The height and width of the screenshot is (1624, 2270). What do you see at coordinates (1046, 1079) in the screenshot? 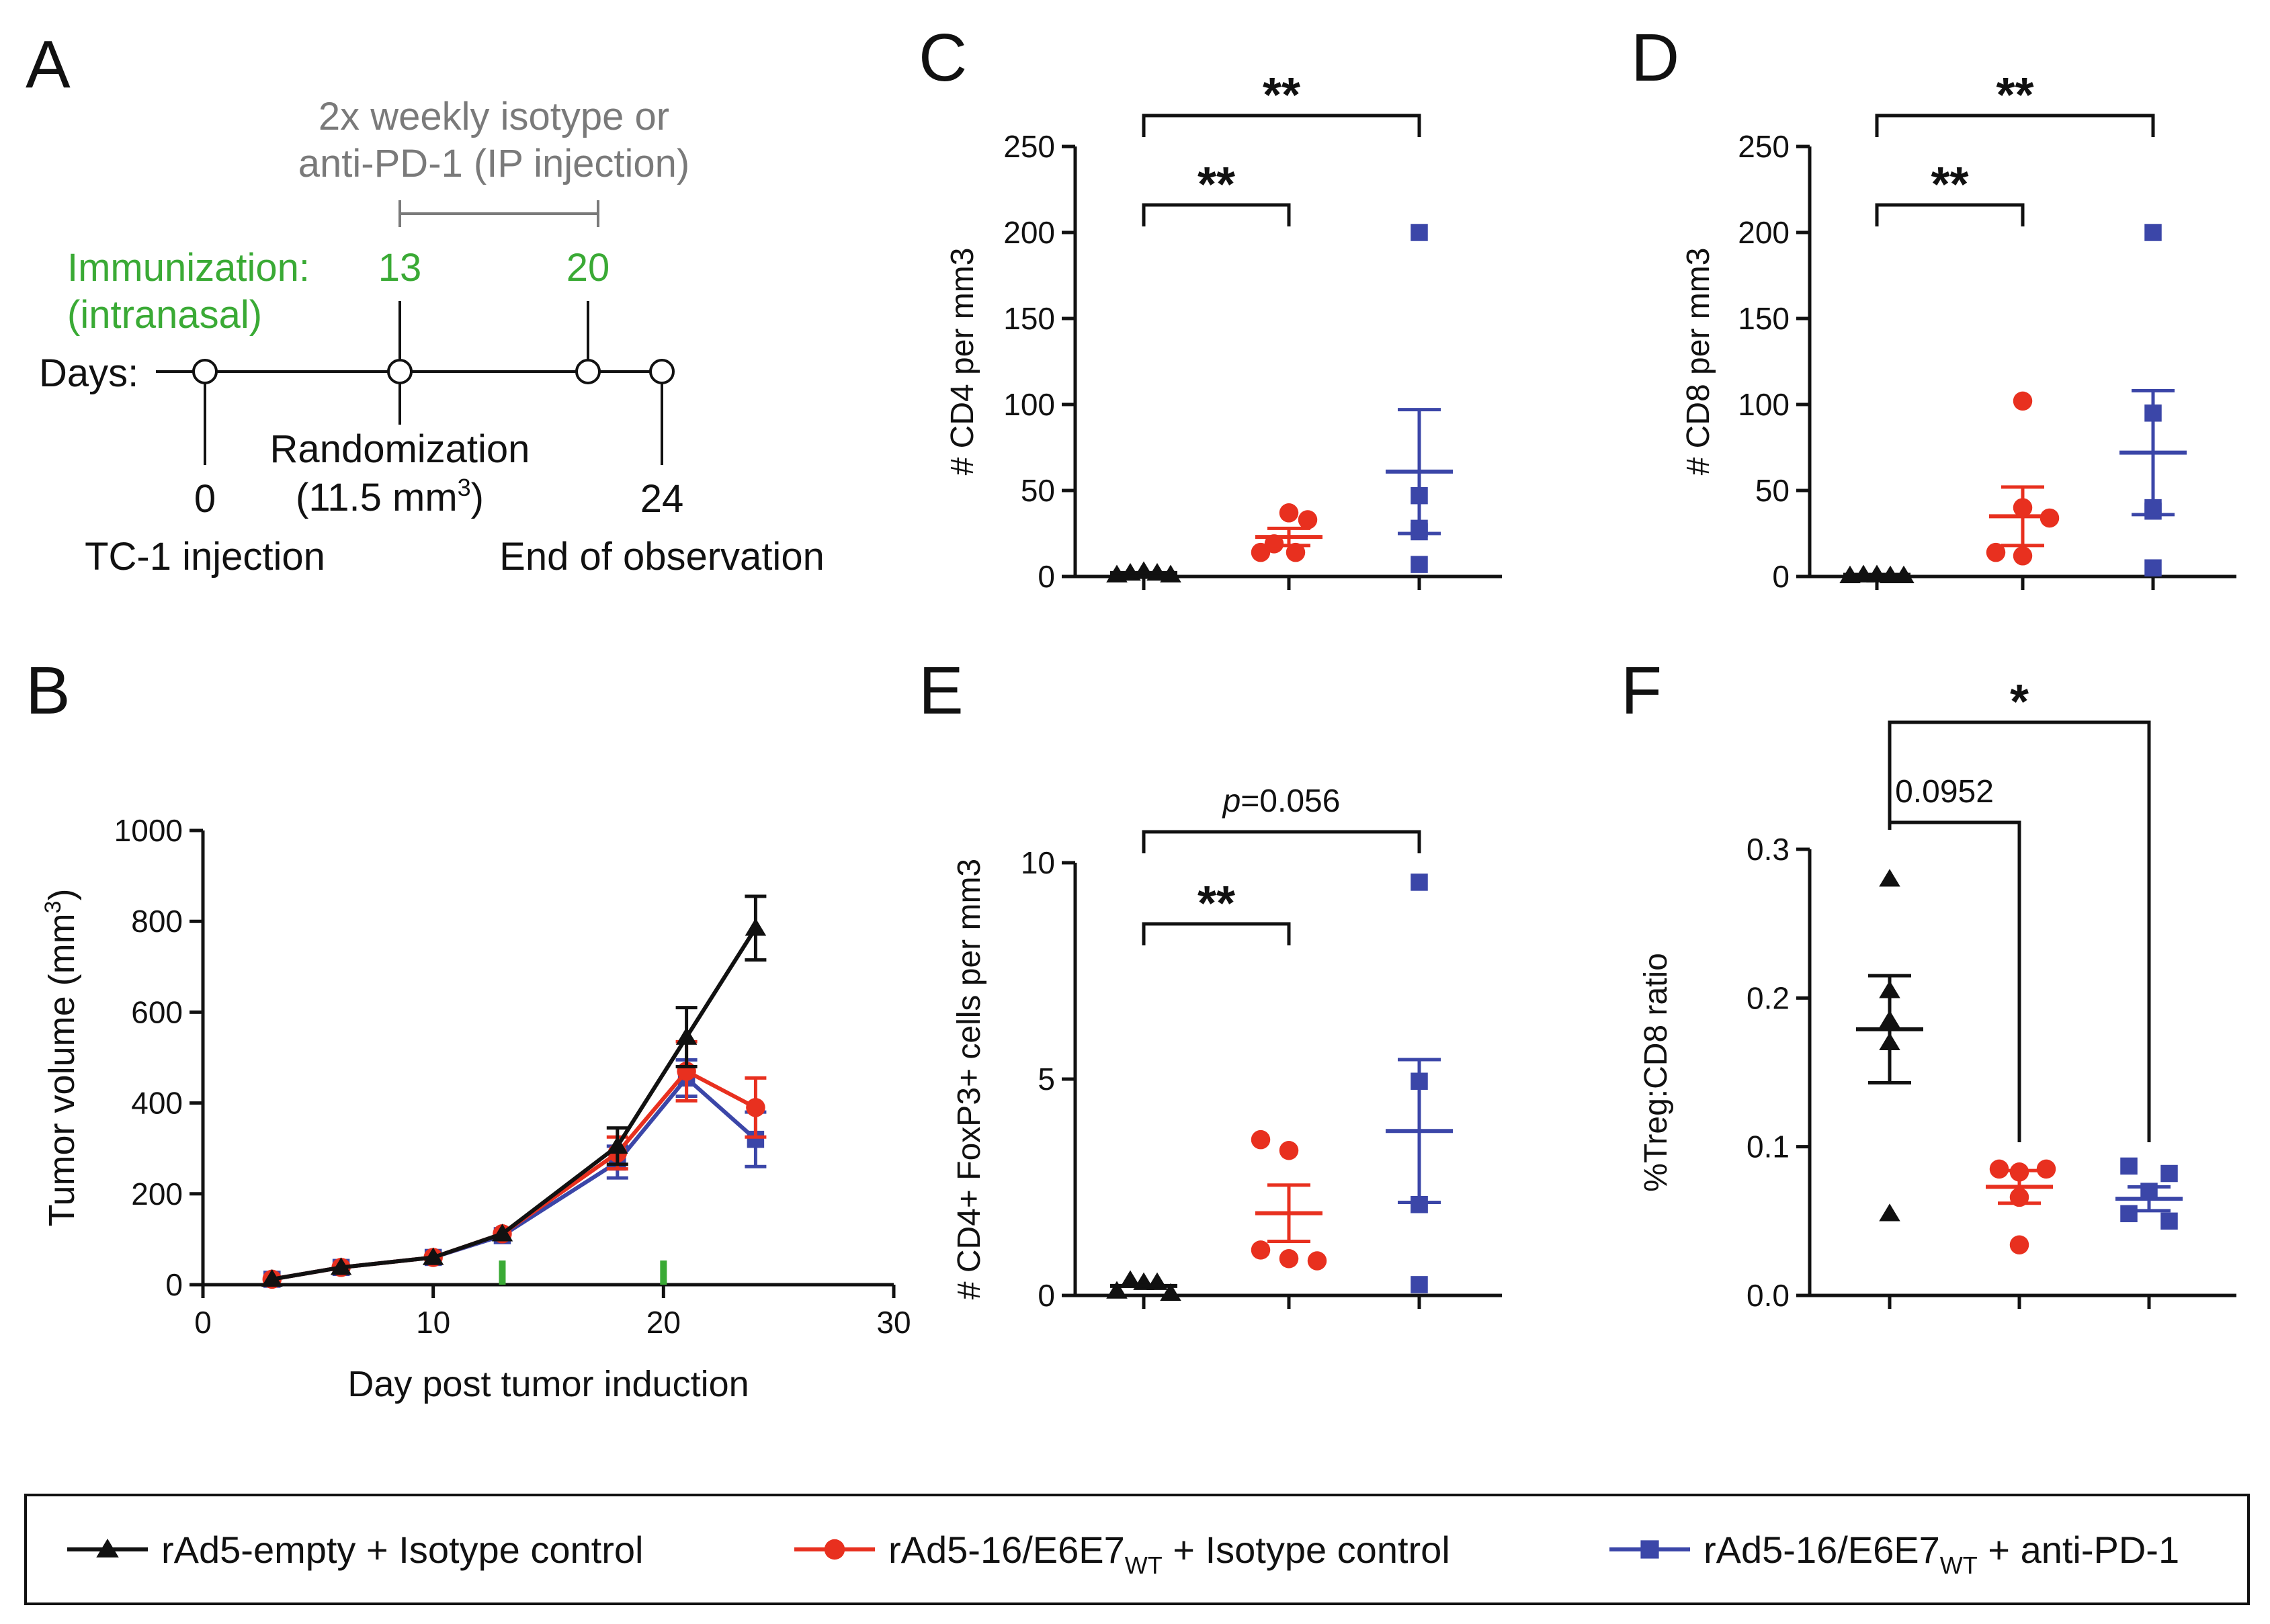
I see `y-tick-label: 5` at bounding box center [1046, 1079].